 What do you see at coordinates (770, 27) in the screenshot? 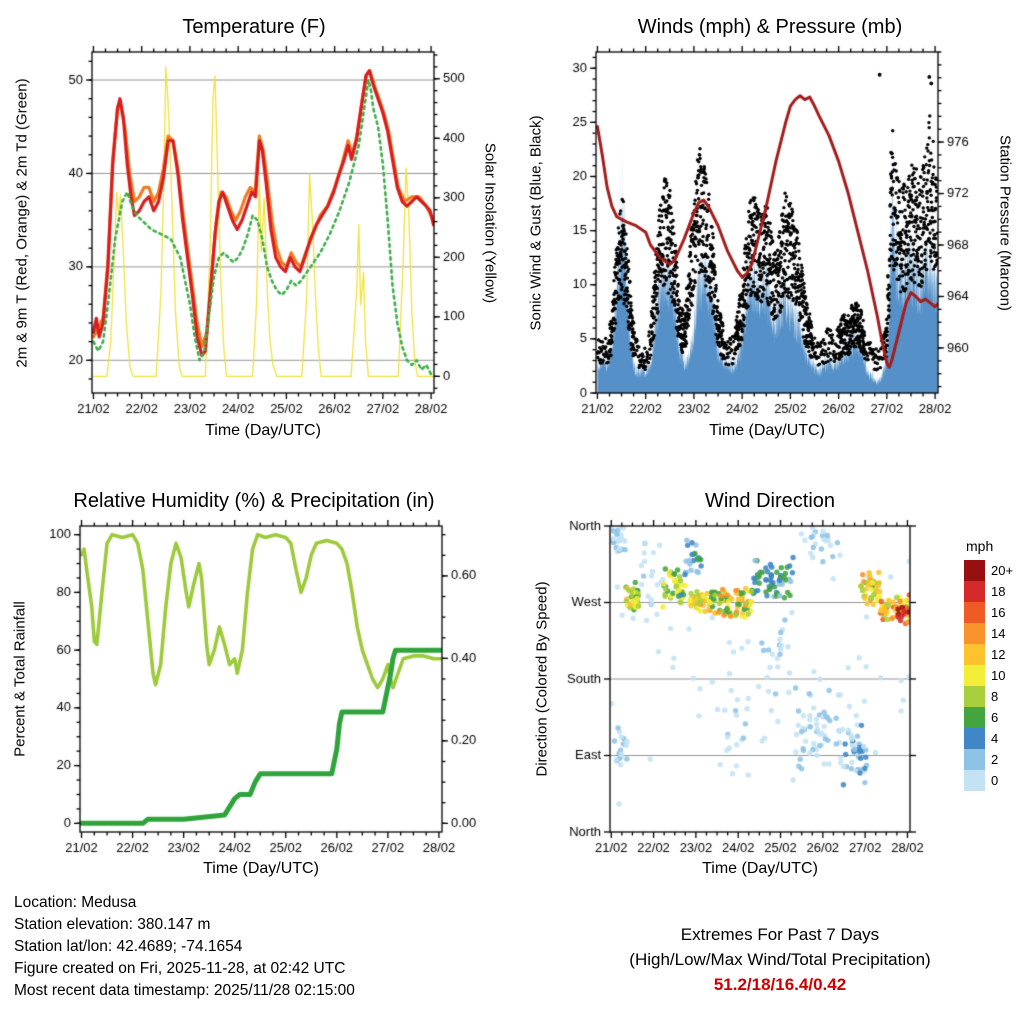
I see `winds-pressure-chart-title: Winds (mph) & Pressure (mb)` at bounding box center [770, 27].